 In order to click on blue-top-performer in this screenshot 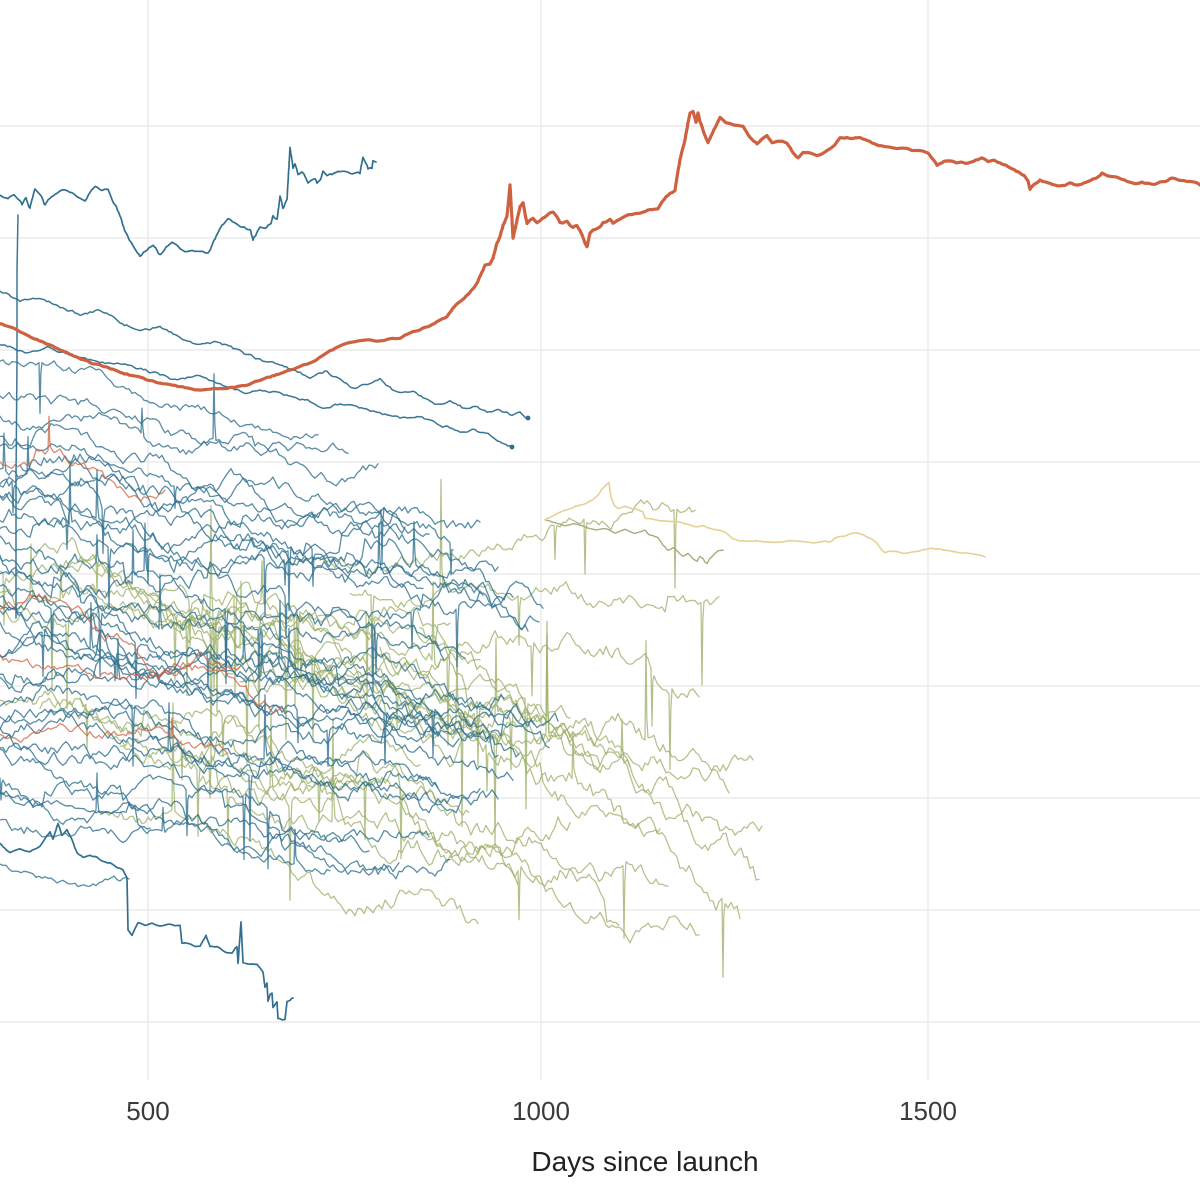, I will do `click(188, 202)`.